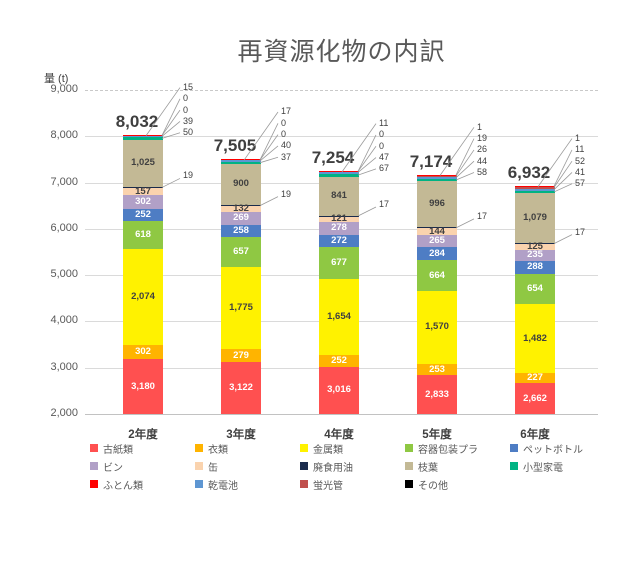 The width and height of the screenshot is (642, 563). What do you see at coordinates (188, 132) in the screenshot?
I see `callout-value-label: 50` at bounding box center [188, 132].